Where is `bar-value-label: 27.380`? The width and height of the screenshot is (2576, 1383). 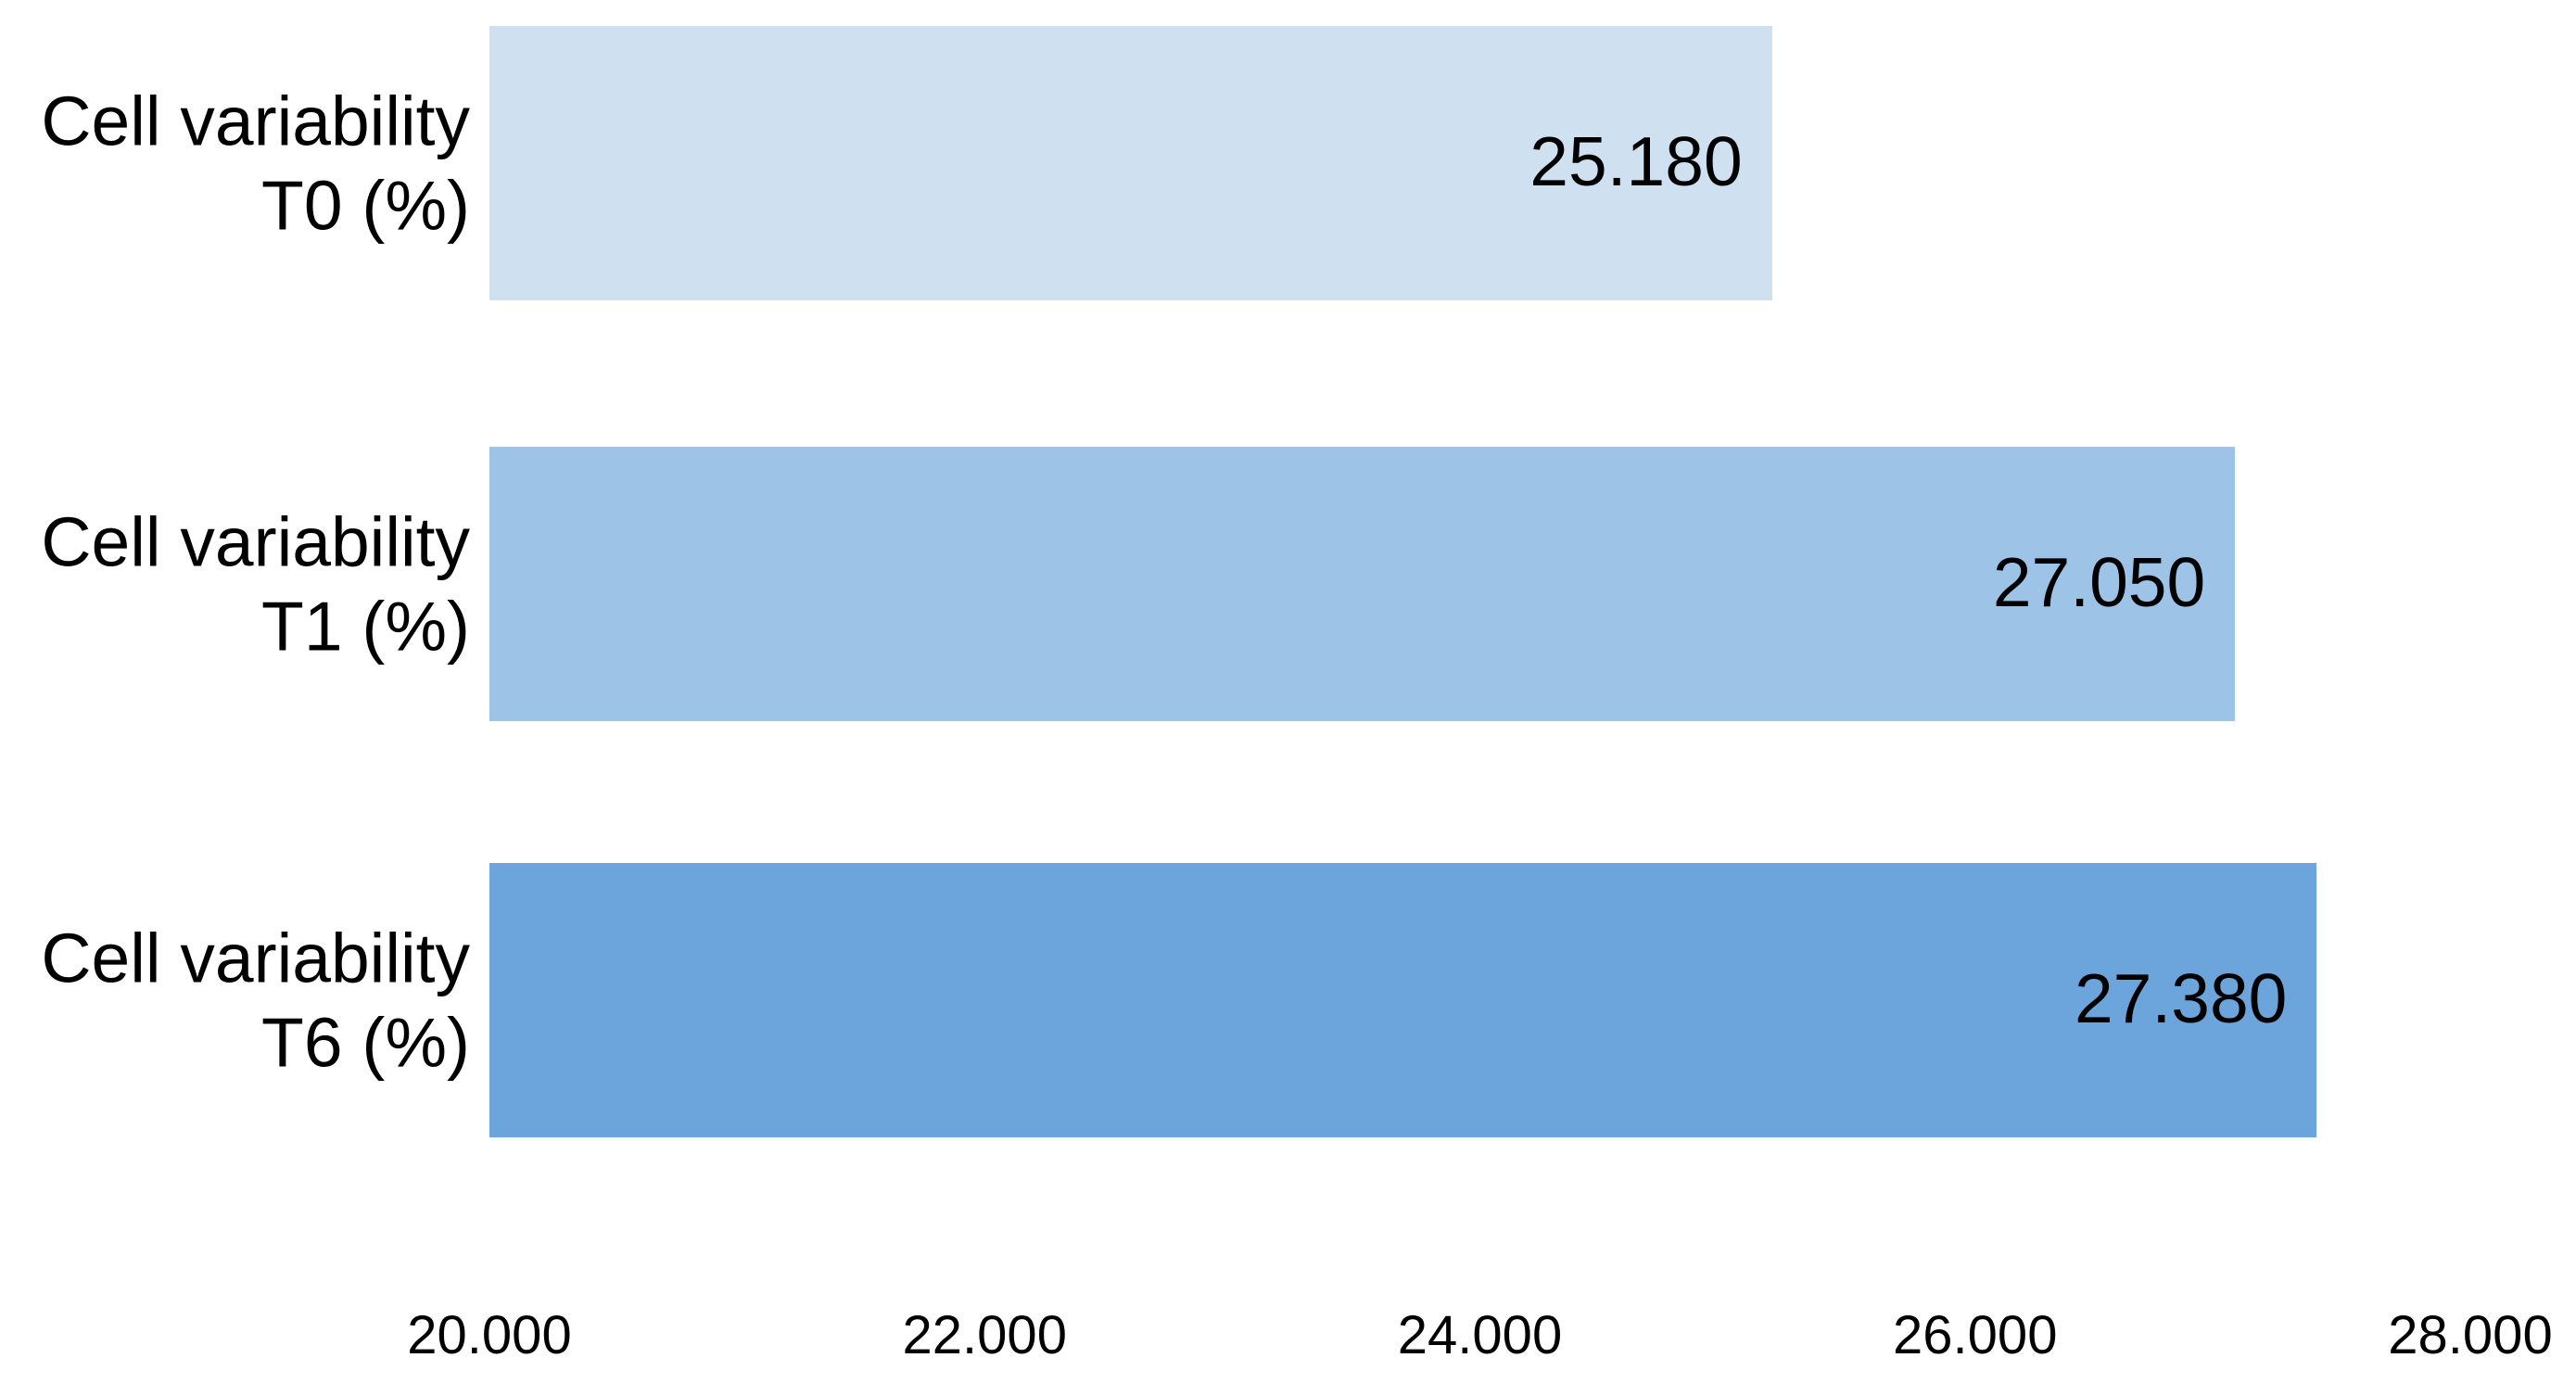
bar-value-label: 27.380 is located at coordinates (2181, 998).